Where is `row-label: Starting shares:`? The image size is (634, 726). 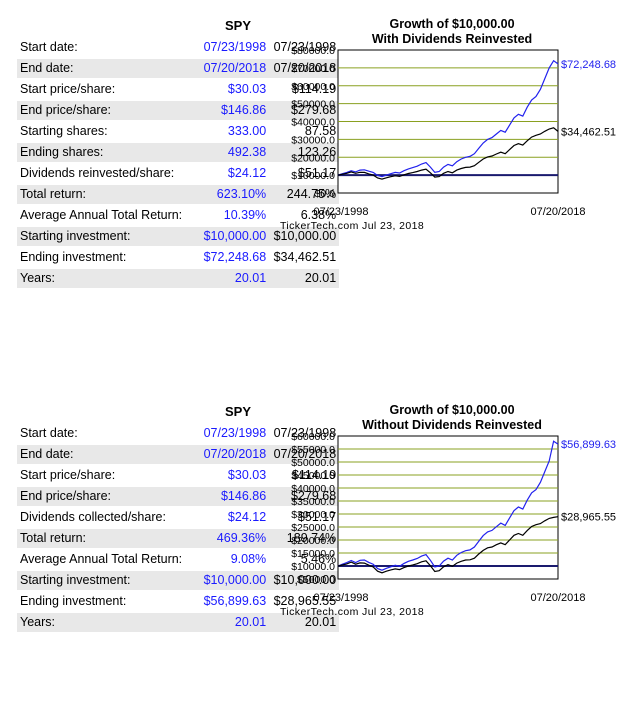
row-label: Starting shares: is located at coordinates (64, 131).